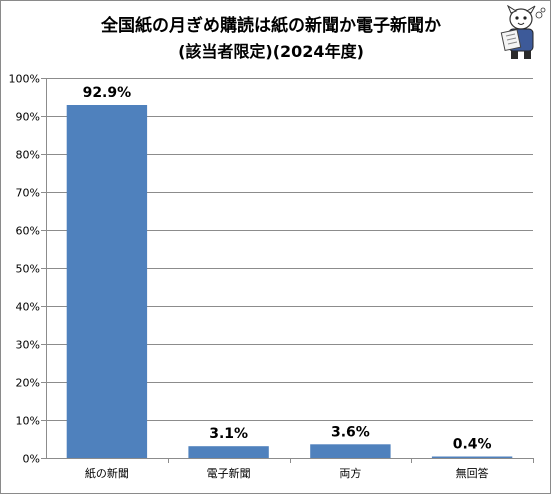 The width and height of the screenshot is (551, 494). What do you see at coordinates (271, 26) in the screenshot?
I see `chart-title: 全国紙の月ぎめ購読は紙の新聞か電子新聞か` at bounding box center [271, 26].